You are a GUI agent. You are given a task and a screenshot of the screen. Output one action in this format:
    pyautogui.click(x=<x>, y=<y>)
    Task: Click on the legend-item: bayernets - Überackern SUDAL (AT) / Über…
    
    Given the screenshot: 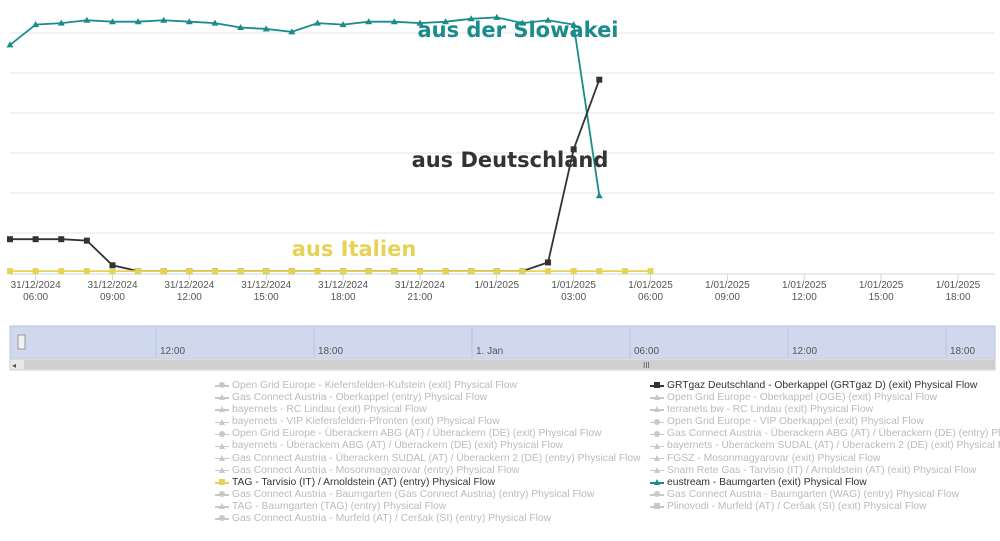 What is the action you would take?
    pyautogui.click(x=825, y=446)
    